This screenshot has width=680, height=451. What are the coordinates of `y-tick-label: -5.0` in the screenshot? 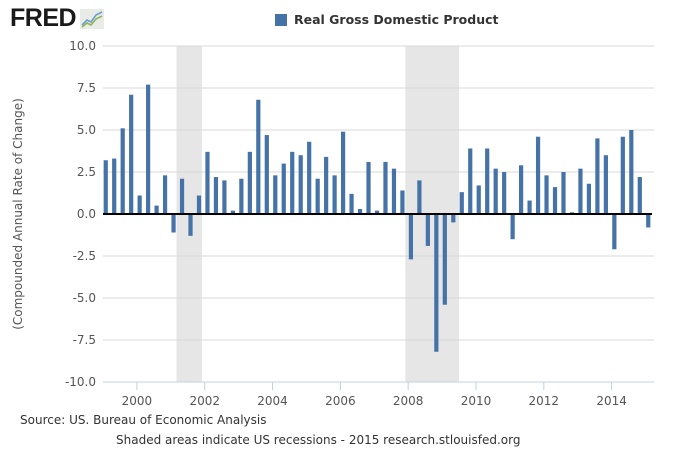 It's located at (84, 298).